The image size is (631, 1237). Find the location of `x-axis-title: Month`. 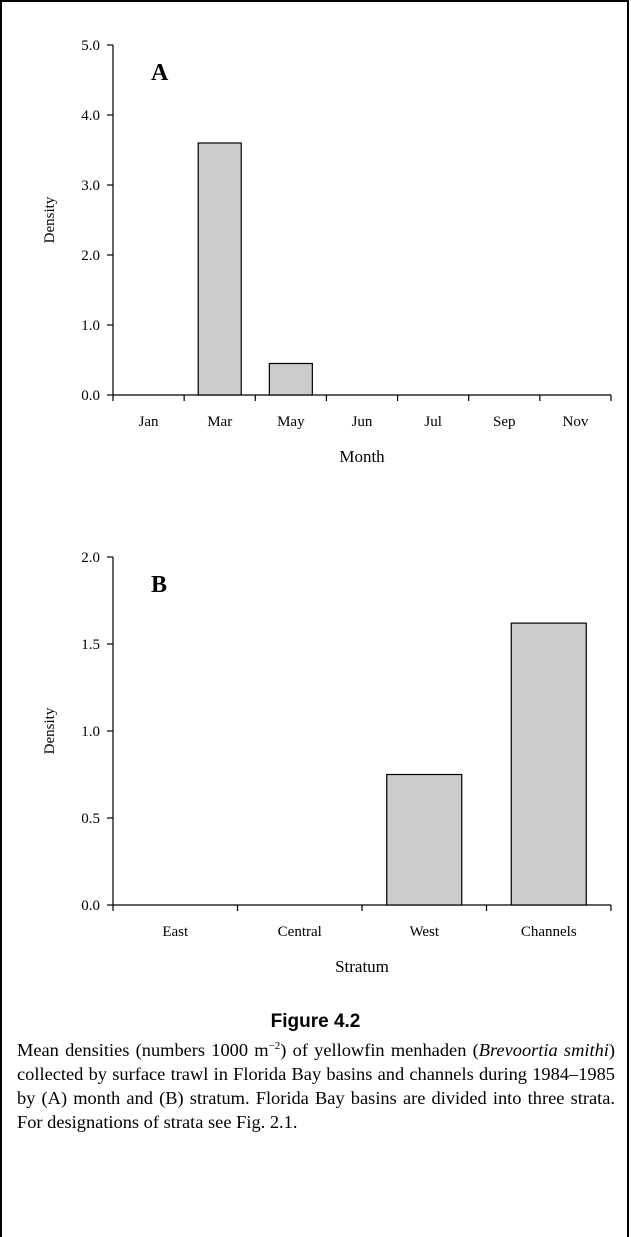

x-axis-title: Month is located at coordinates (362, 456).